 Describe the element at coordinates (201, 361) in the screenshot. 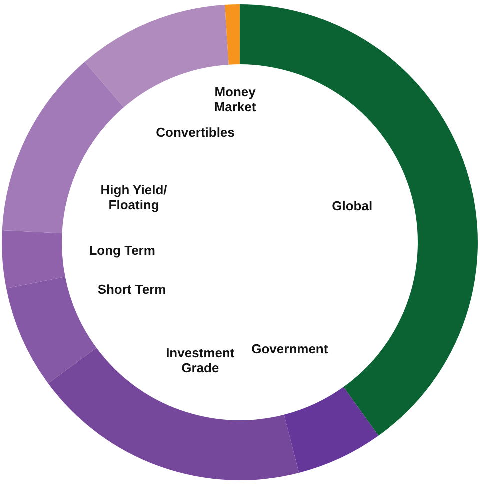

I see `slice-label: Investment Grade` at that location.